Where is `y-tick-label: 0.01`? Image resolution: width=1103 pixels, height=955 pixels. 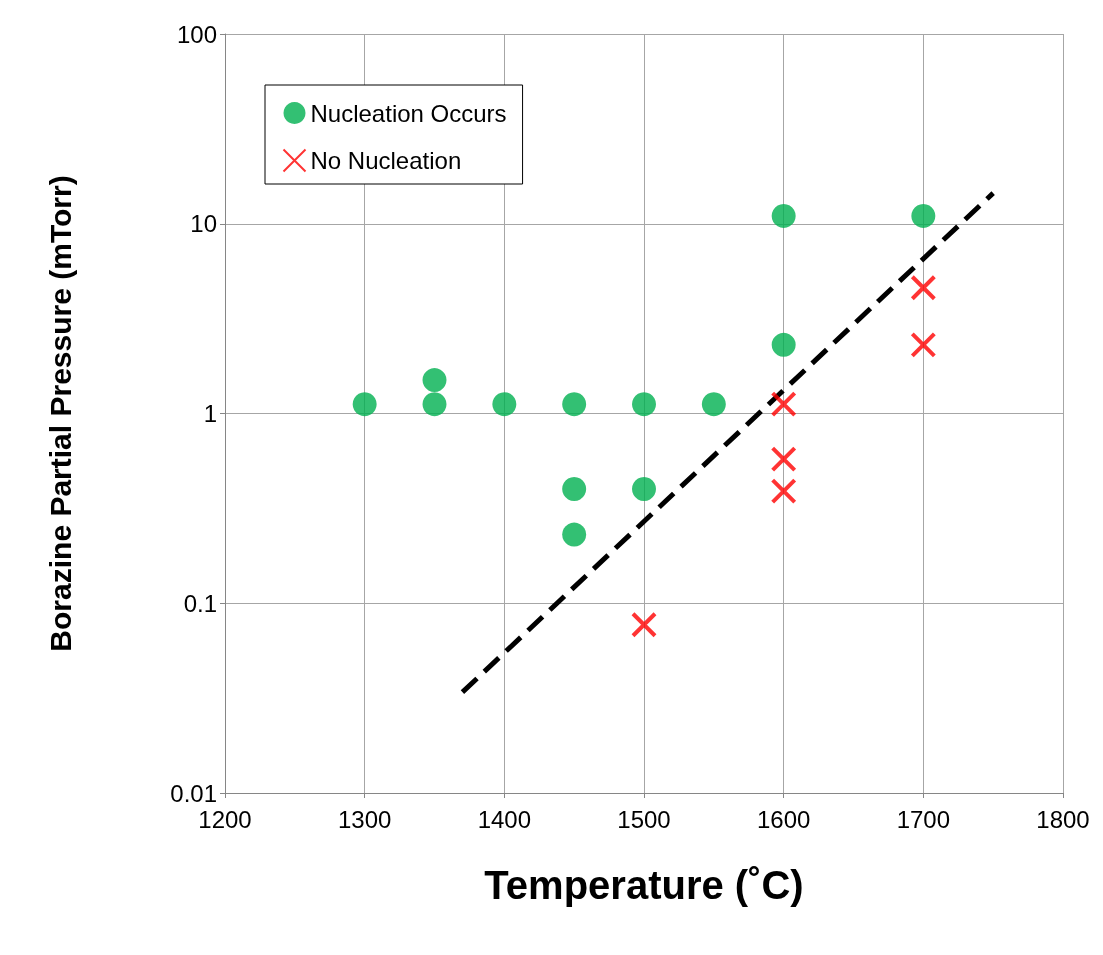 y-tick-label: 0.01 is located at coordinates (193, 793).